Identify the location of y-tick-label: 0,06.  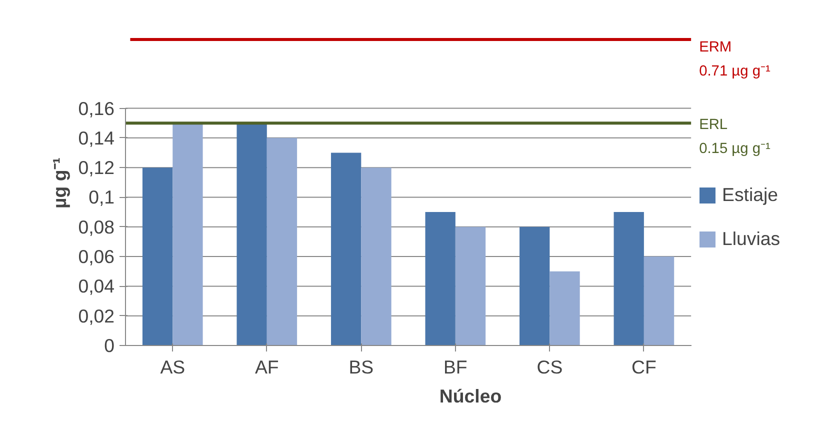
(96, 257).